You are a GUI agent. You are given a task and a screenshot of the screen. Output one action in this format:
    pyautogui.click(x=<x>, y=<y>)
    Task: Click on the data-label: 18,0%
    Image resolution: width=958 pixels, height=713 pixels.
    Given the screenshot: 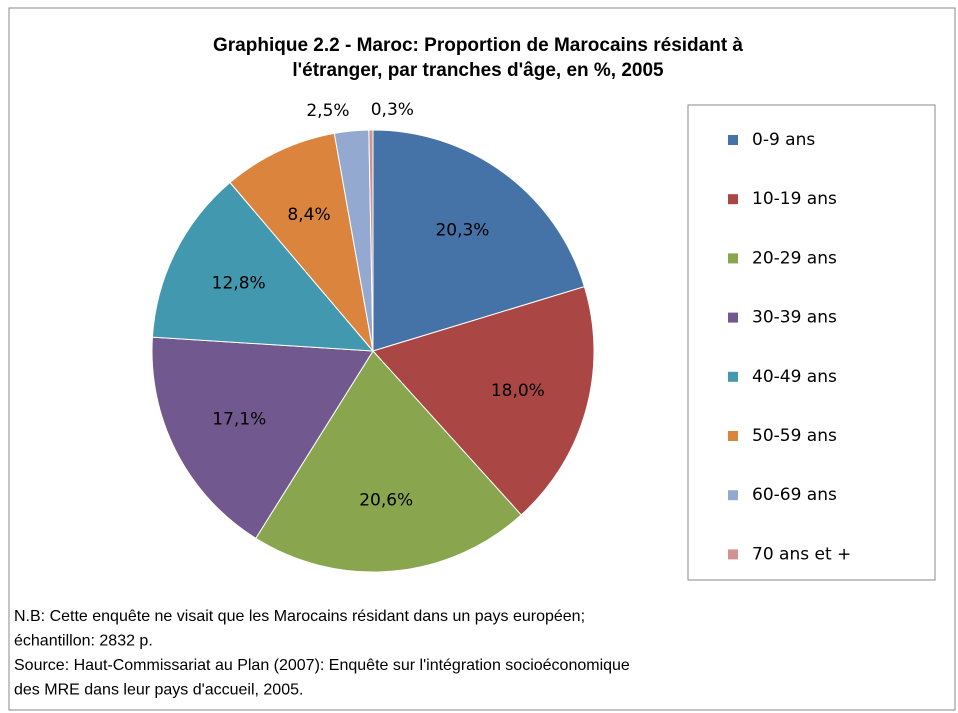 What is the action you would take?
    pyautogui.click(x=518, y=391)
    